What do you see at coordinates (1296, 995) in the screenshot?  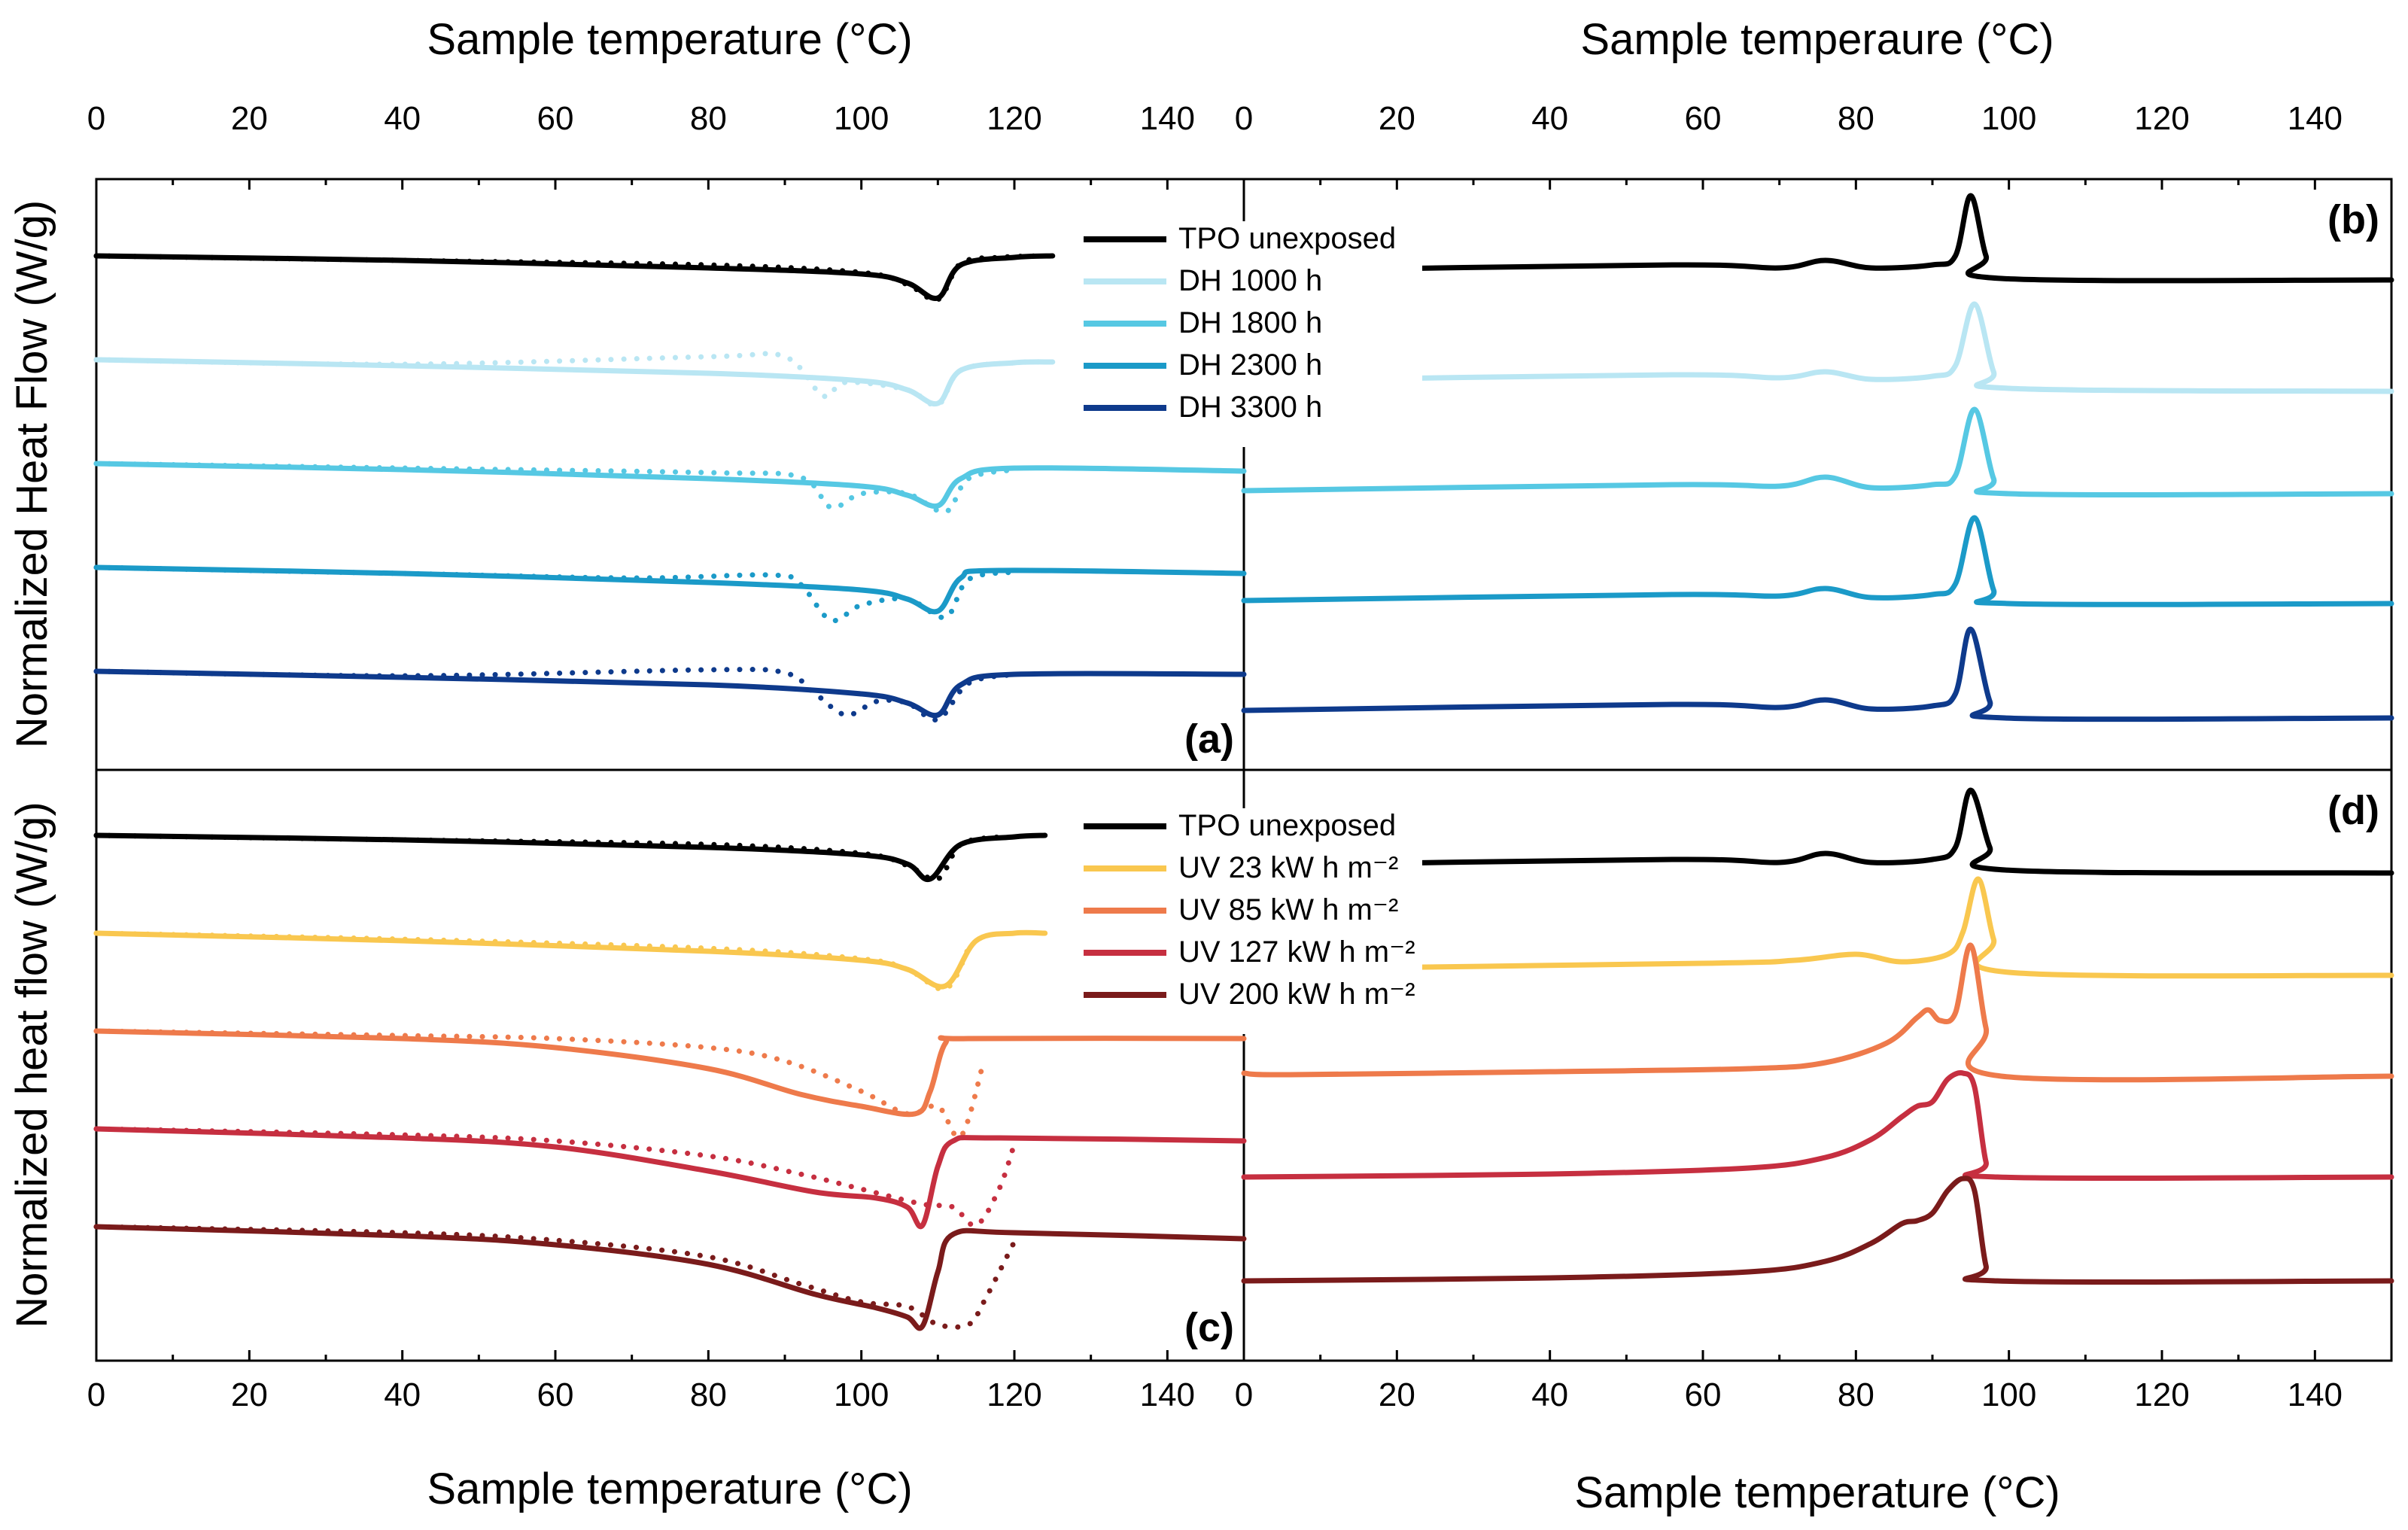 I see `legend-label: UV 200 kW h m⁻²` at bounding box center [1296, 995].